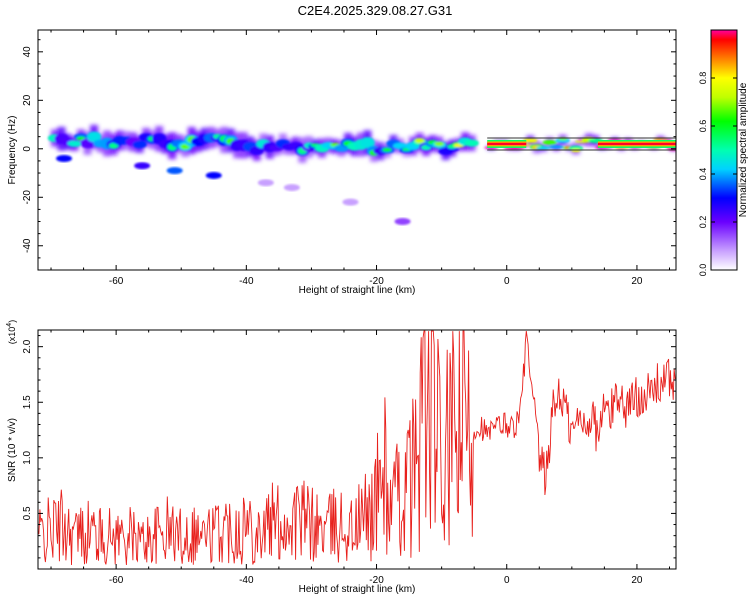  I want to click on colorbar-label: Normalized spectral amplitude, so click(743, 149).